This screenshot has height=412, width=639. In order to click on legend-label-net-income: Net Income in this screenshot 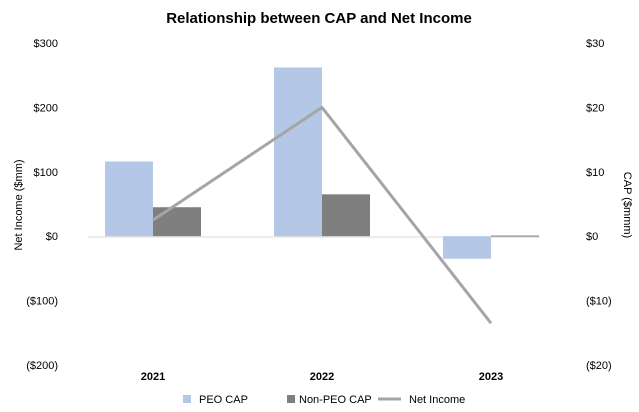, I will do `click(437, 400)`.